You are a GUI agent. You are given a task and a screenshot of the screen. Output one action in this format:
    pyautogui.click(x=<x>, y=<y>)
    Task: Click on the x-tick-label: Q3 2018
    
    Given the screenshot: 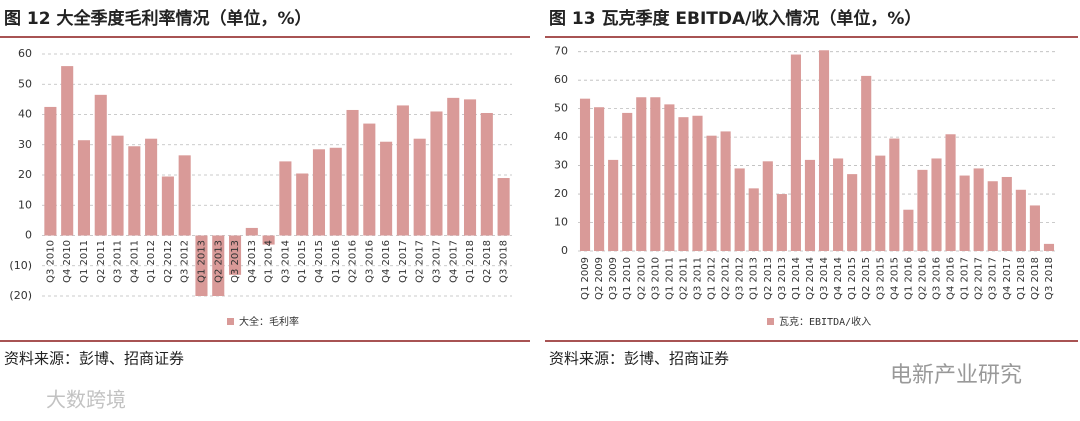 What is the action you would take?
    pyautogui.click(x=504, y=261)
    